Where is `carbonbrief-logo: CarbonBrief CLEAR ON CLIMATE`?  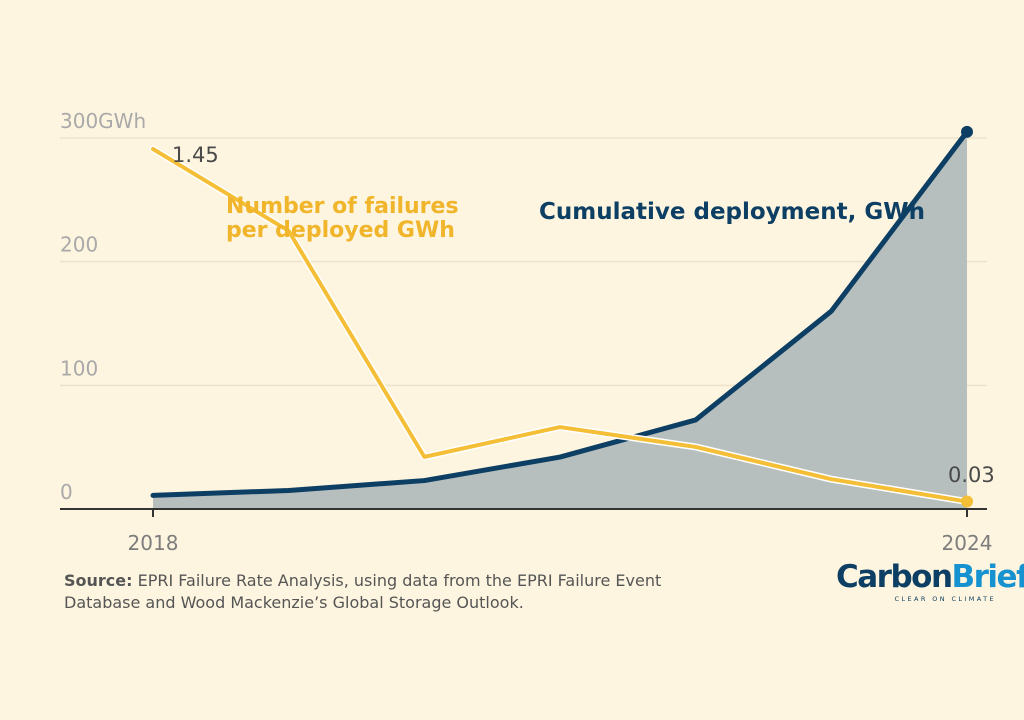
carbonbrief-logo: CarbonBrief CLEAR ON CLIMATE is located at coordinates (930, 581).